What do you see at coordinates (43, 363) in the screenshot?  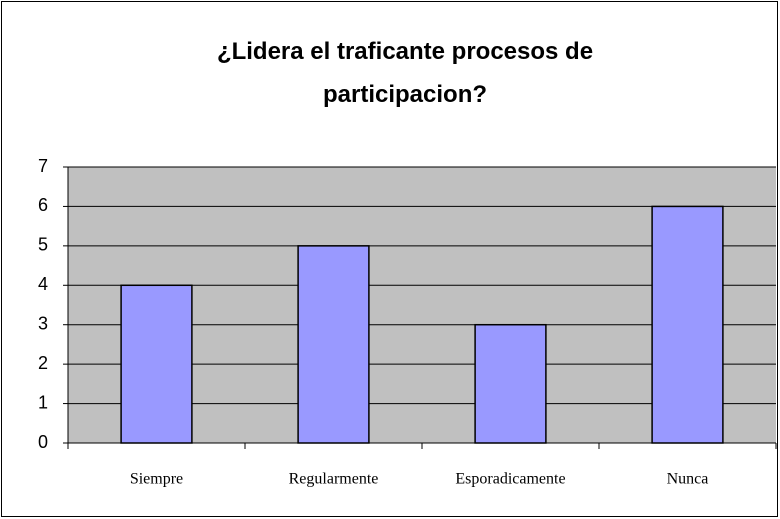 I see `y-tick-label: 2` at bounding box center [43, 363].